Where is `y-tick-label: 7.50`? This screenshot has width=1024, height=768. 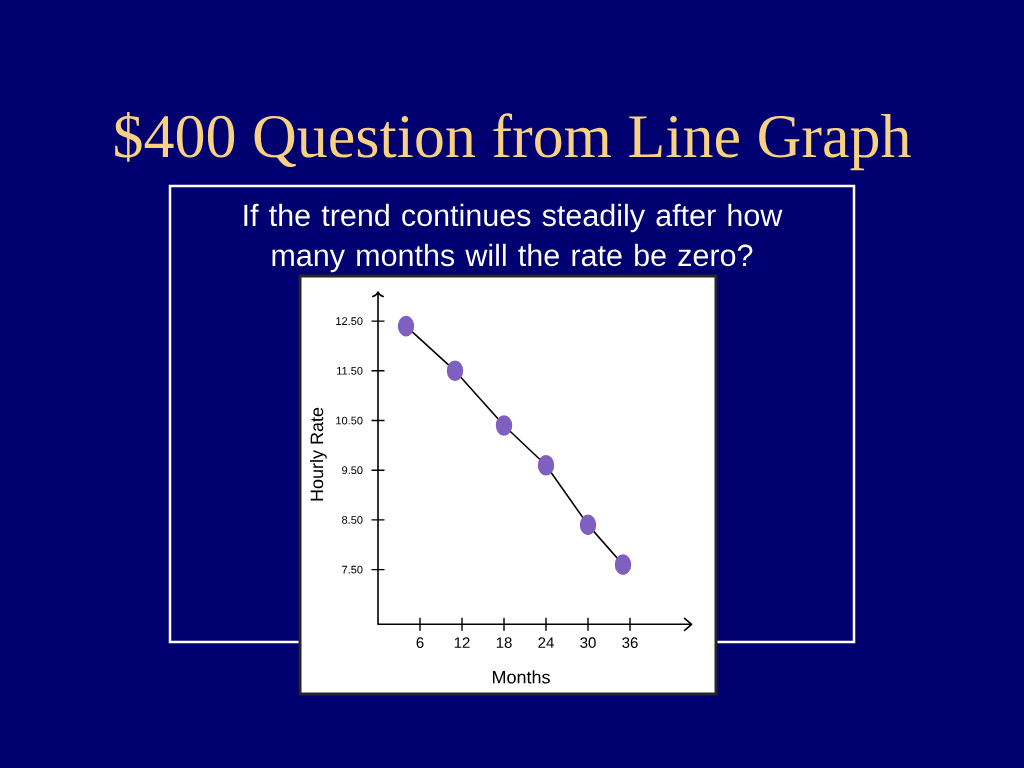
y-tick-label: 7.50 is located at coordinates (352, 569).